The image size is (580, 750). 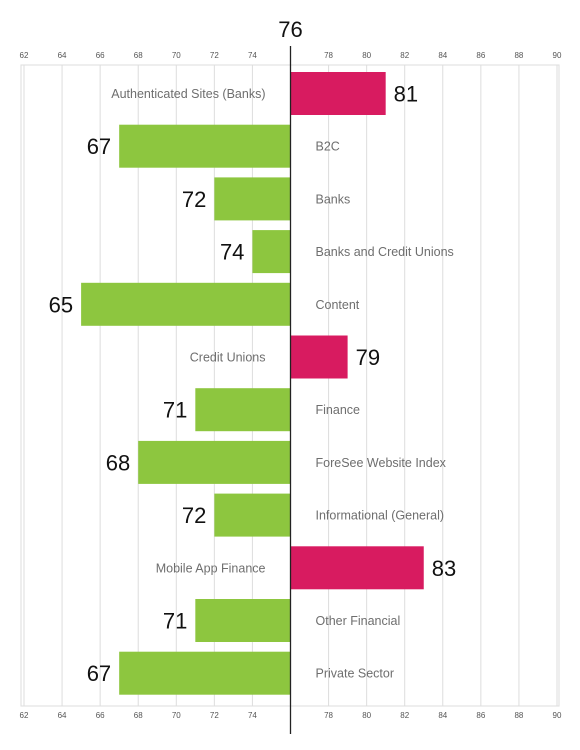 What do you see at coordinates (385, 252) in the screenshot?
I see `category-label: Banks and Credit Unions` at bounding box center [385, 252].